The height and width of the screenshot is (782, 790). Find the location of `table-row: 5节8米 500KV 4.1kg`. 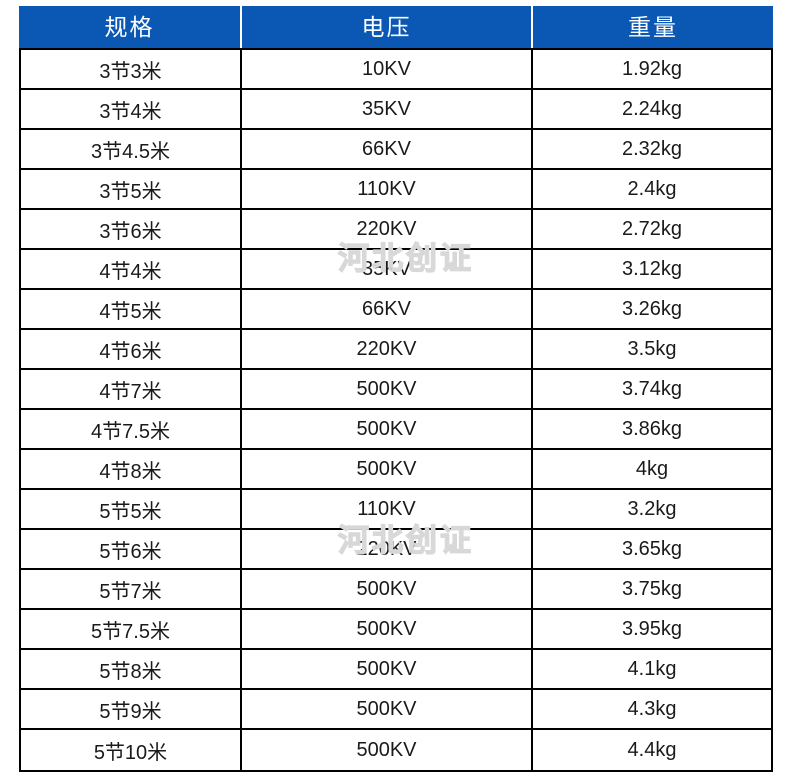

table-row: 5节8米 500KV 4.1kg is located at coordinates (396, 670).